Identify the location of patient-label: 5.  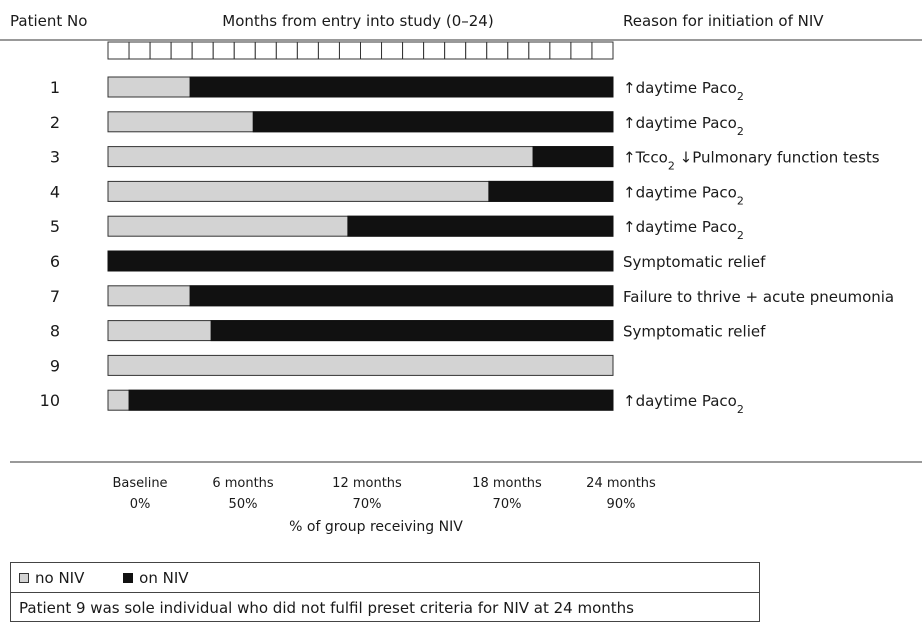
(55, 226).